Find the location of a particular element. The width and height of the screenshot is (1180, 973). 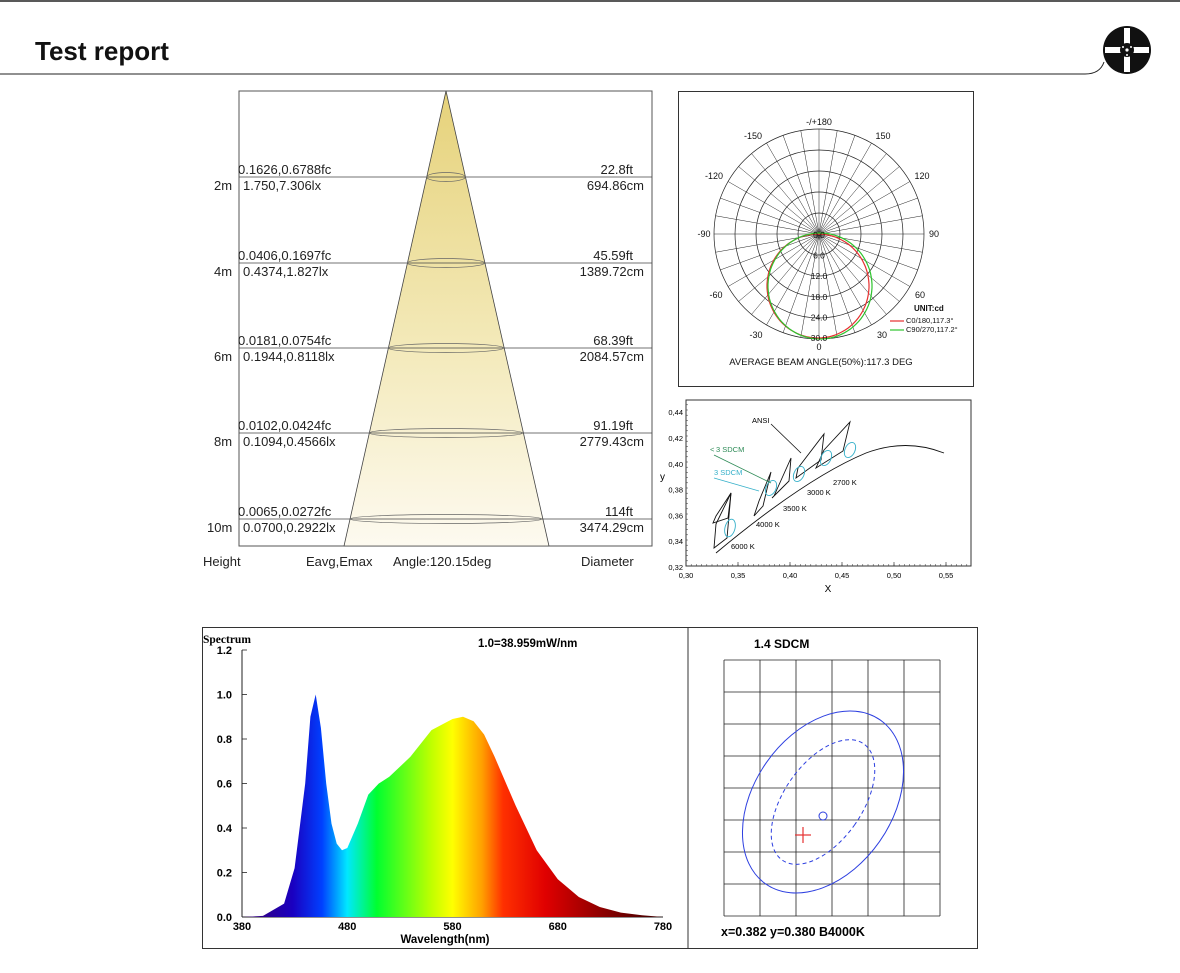

cie-y-tick: 0,34 is located at coordinates (675, 541).